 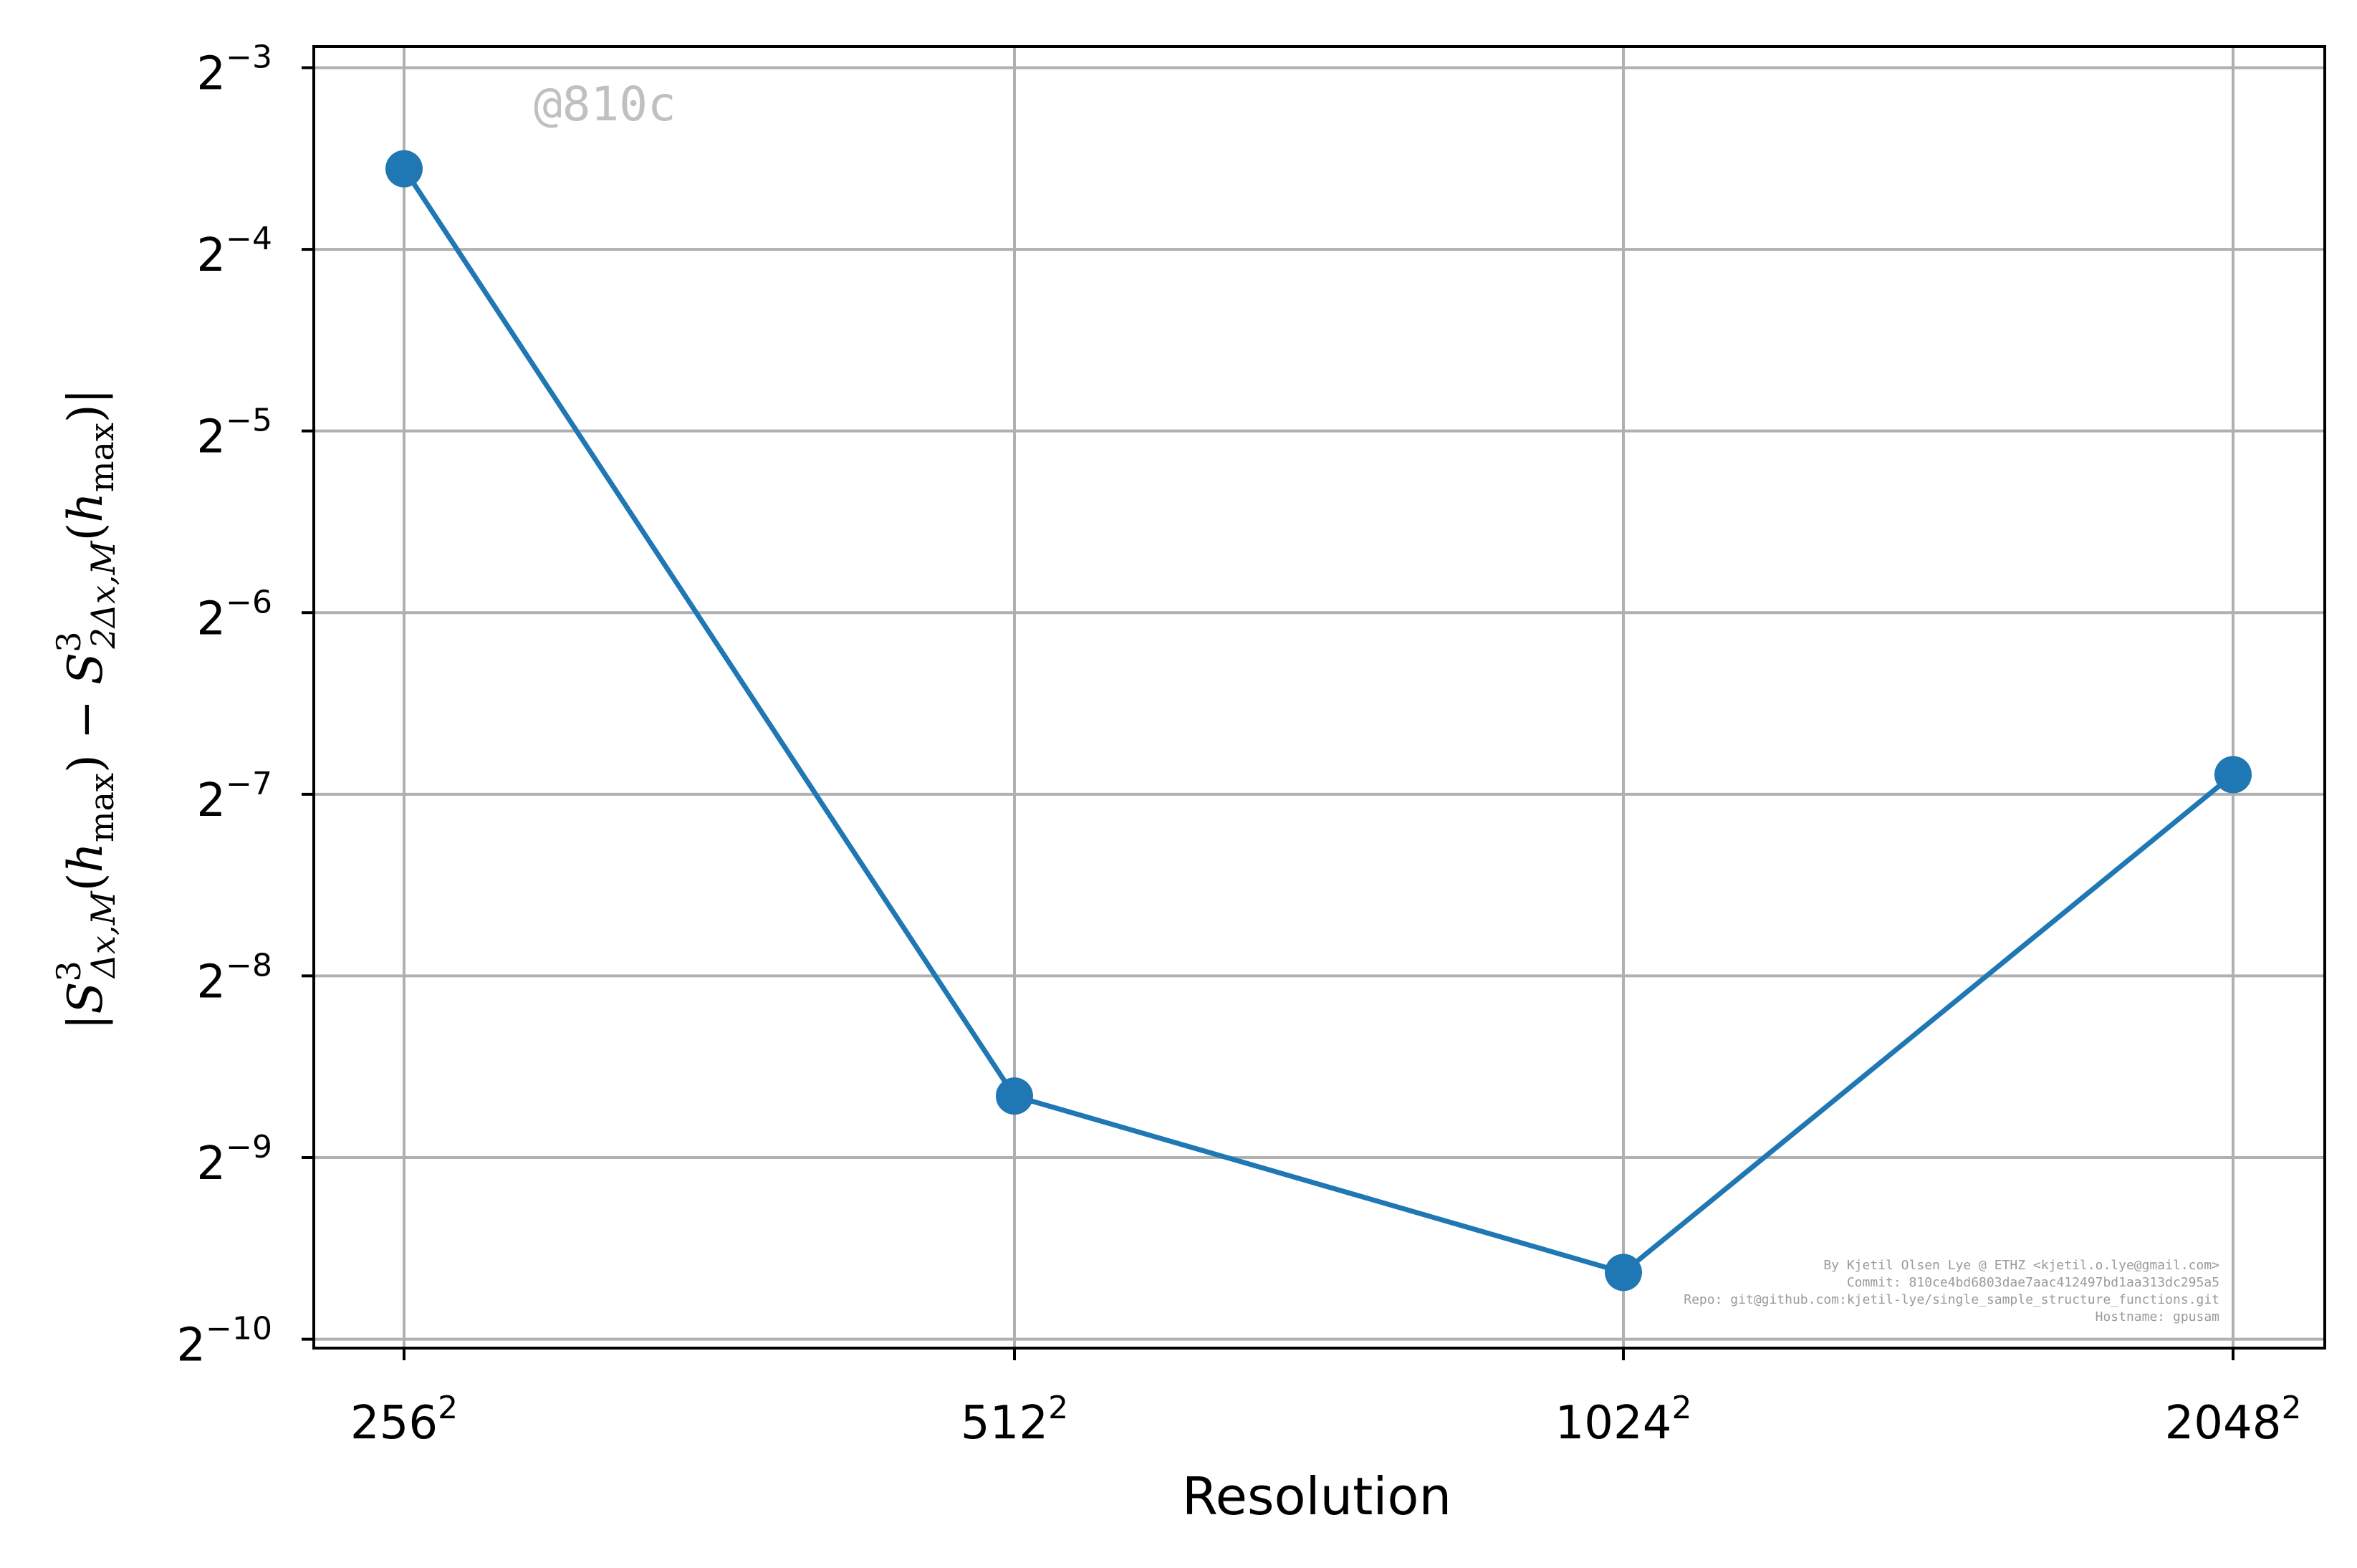 I want to click on y-tick-label: 2−3, so click(x=234, y=70).